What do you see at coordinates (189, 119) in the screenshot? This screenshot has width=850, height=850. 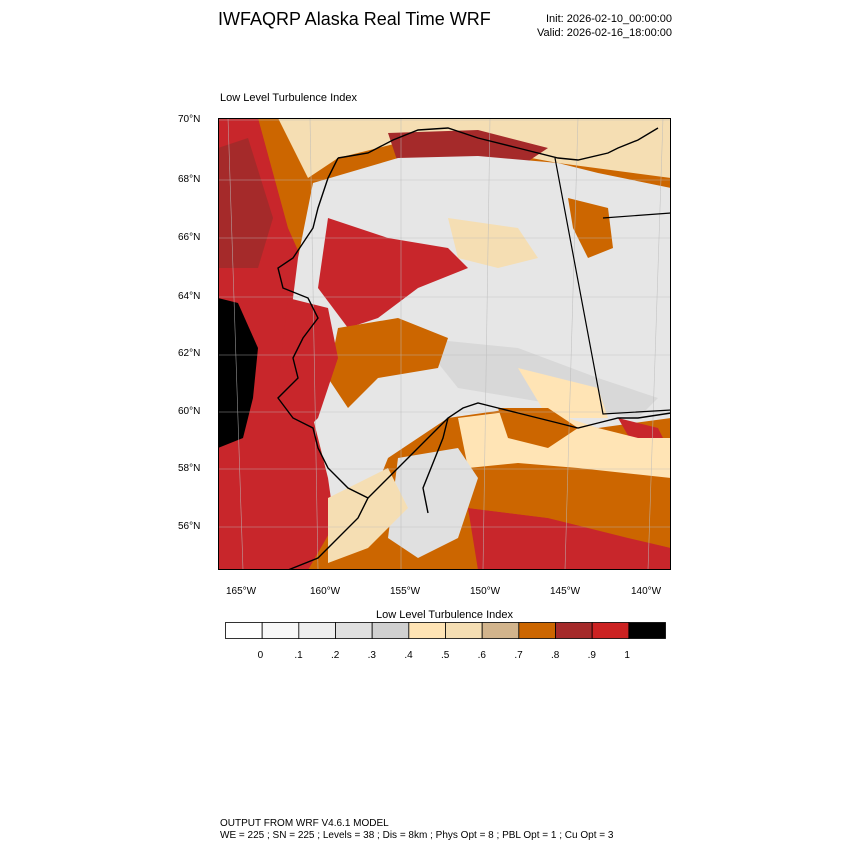 I see `lat-label: 70°N` at bounding box center [189, 119].